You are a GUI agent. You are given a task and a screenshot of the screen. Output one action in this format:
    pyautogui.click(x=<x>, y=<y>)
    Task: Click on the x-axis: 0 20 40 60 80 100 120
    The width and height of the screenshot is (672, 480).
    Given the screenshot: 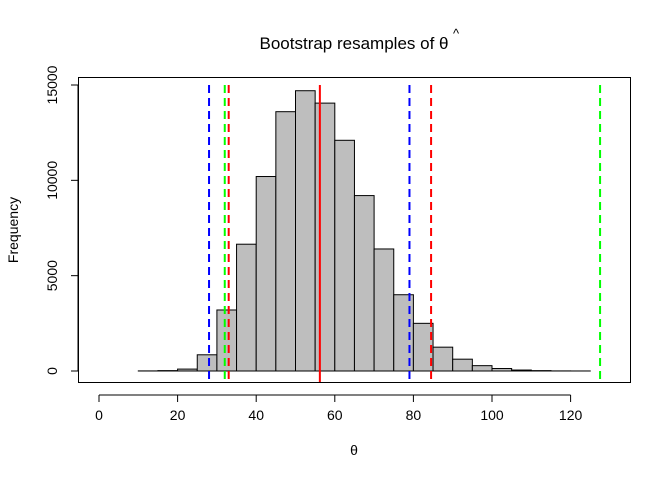 What is the action you would take?
    pyautogui.click(x=339, y=408)
    